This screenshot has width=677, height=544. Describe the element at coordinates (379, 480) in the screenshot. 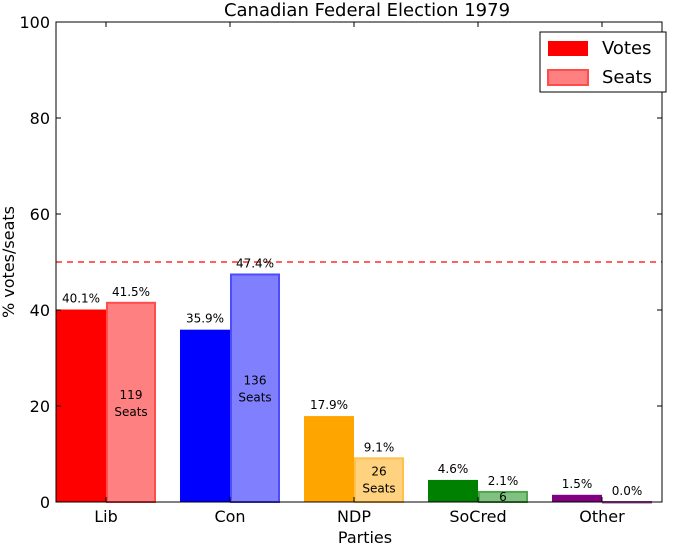

I see `bar-seats-ndp` at that location.